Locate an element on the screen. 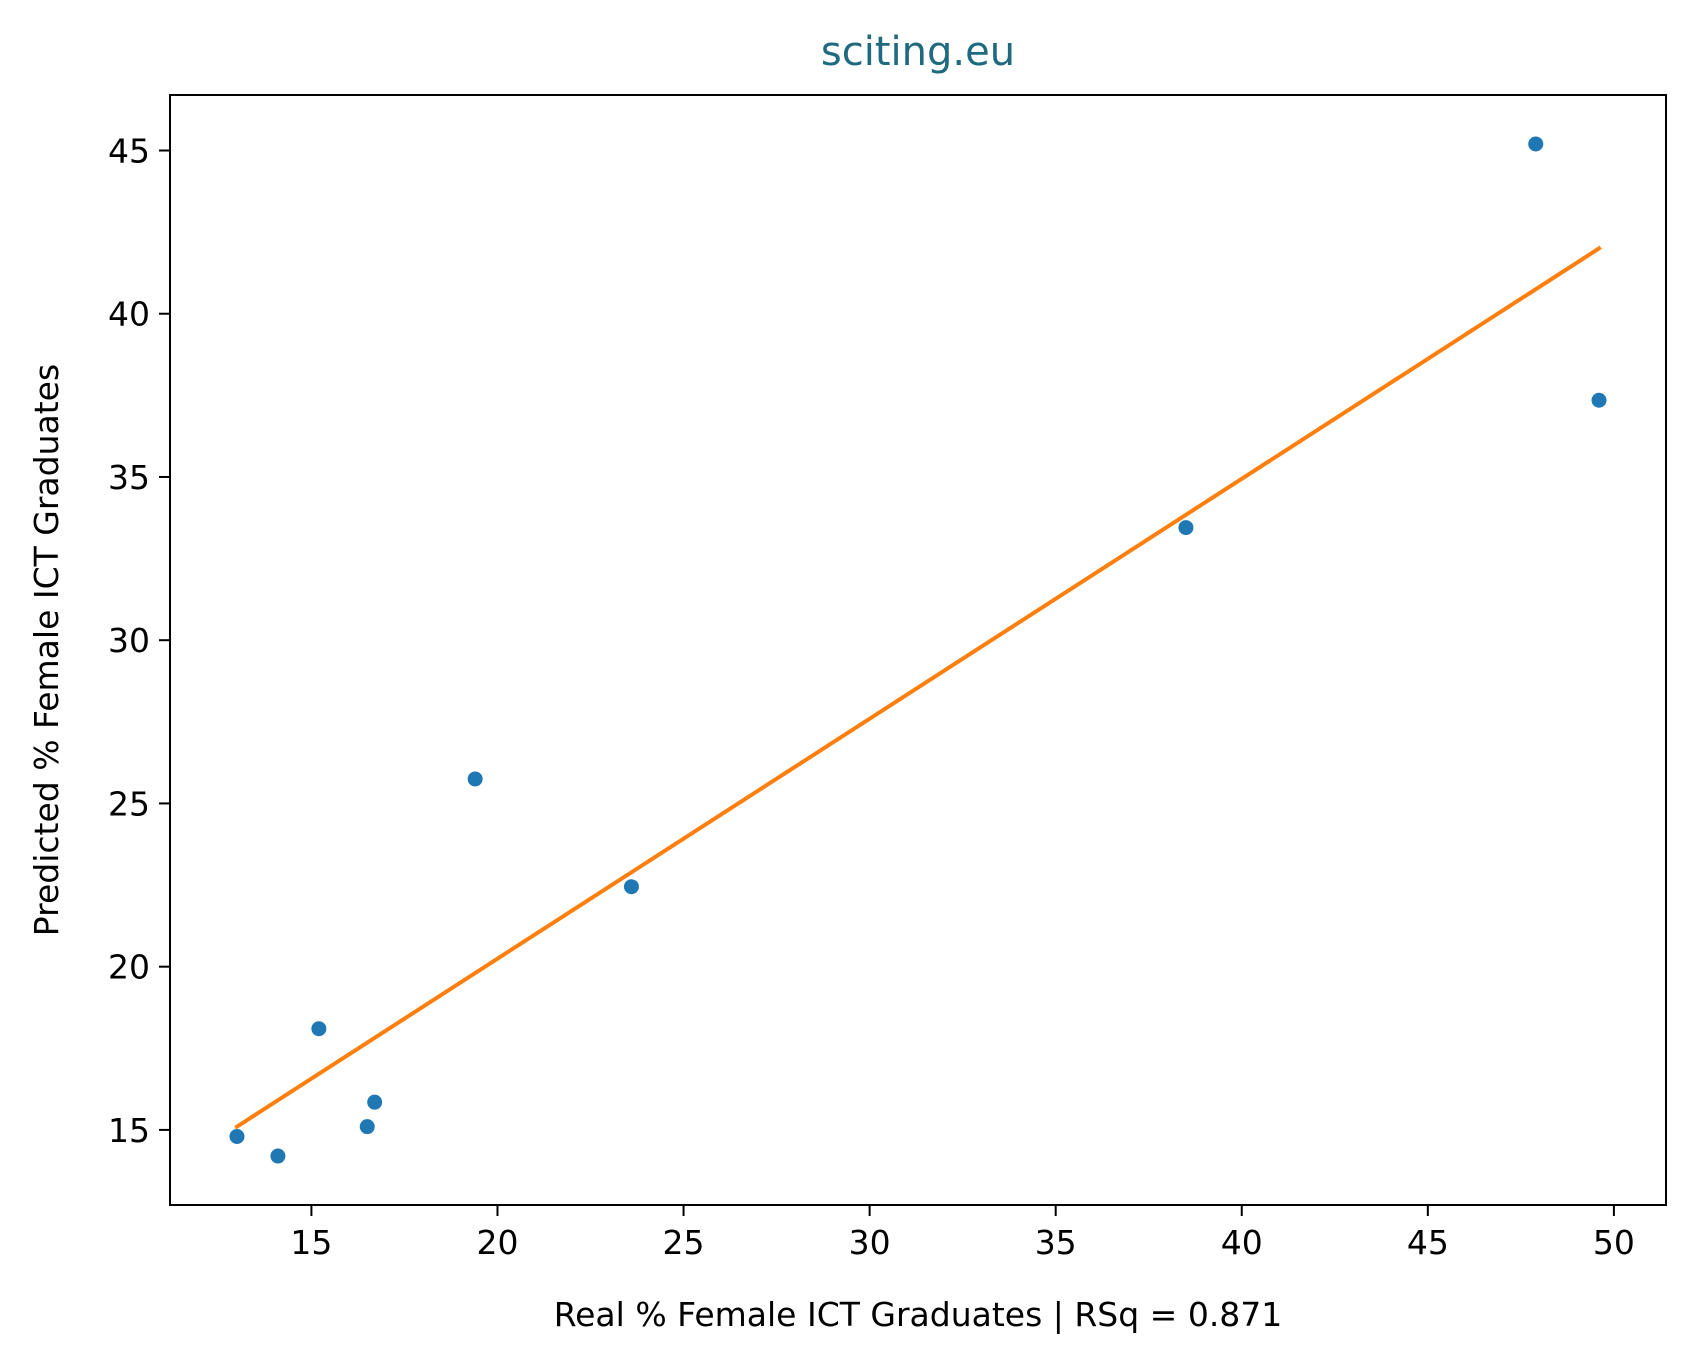  y-tick-label: 35 is located at coordinates (129, 477).